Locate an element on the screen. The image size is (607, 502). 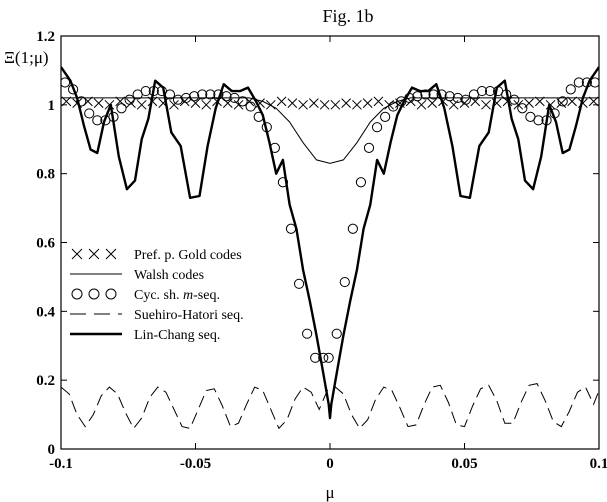
x-axis-title: μ is located at coordinates (329, 492).